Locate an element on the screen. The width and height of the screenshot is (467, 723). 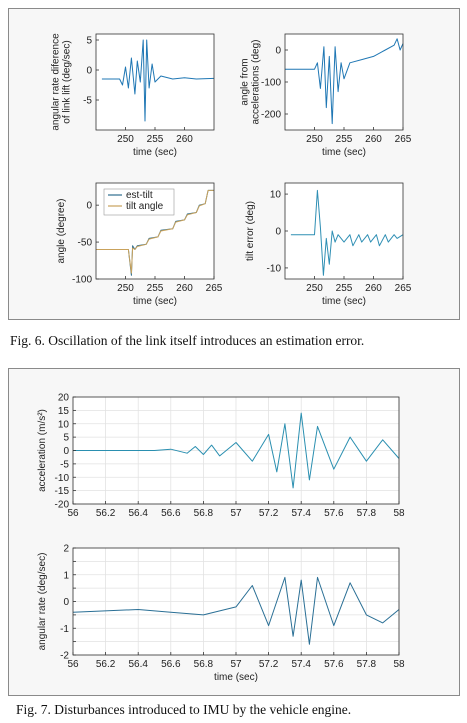
fig7-panel-1-ytick-label-5: 5 is located at coordinates (66, 438).